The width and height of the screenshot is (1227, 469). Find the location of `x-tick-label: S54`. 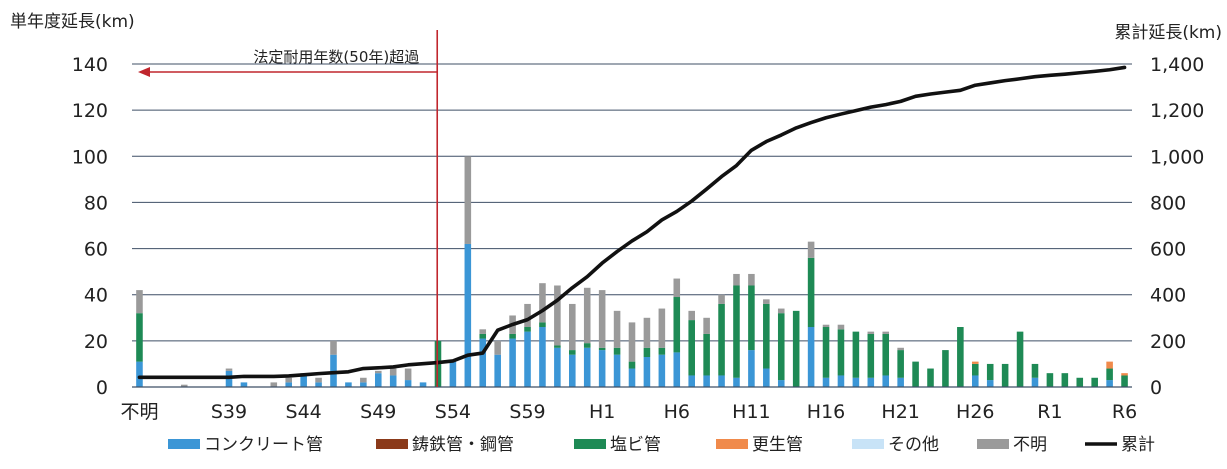

x-tick-label: S54 is located at coordinates (453, 412).